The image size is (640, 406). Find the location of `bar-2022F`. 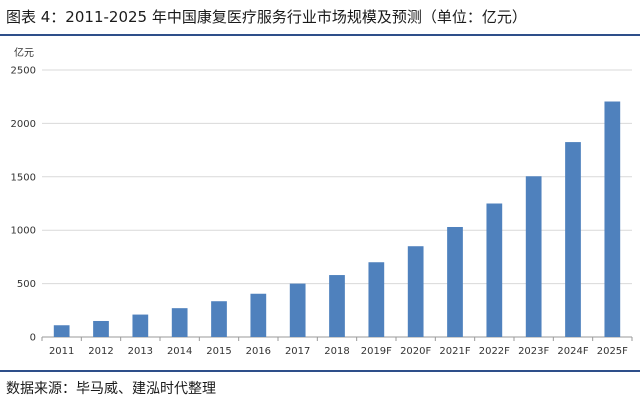

bar-2022F is located at coordinates (494, 270).